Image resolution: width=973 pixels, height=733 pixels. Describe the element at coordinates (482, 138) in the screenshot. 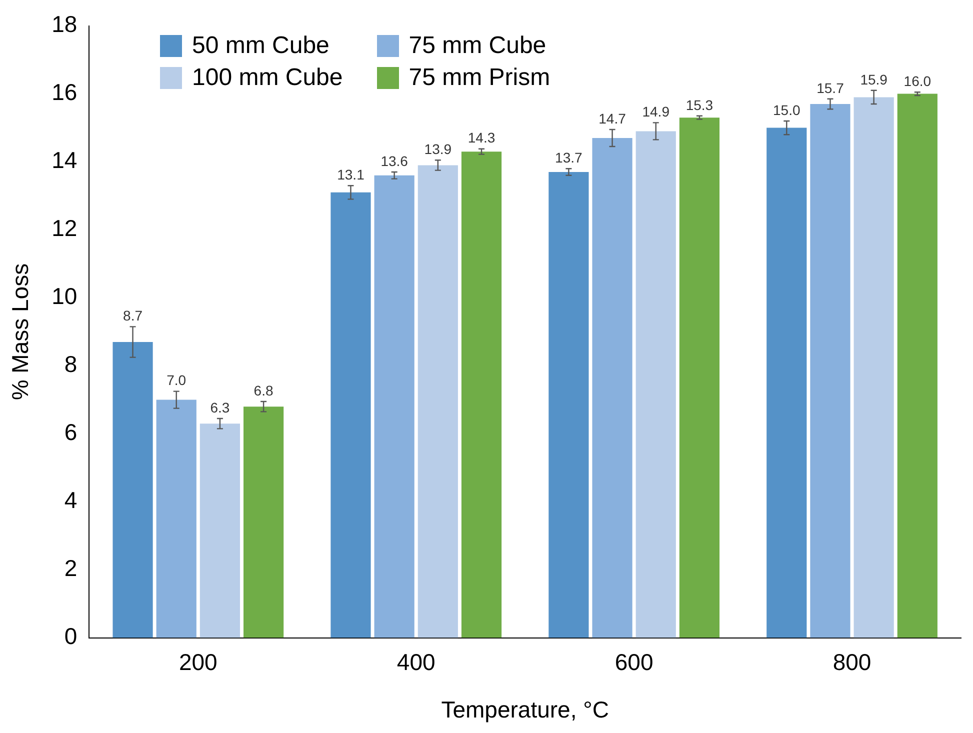

I see `data-label: 14.3` at that location.